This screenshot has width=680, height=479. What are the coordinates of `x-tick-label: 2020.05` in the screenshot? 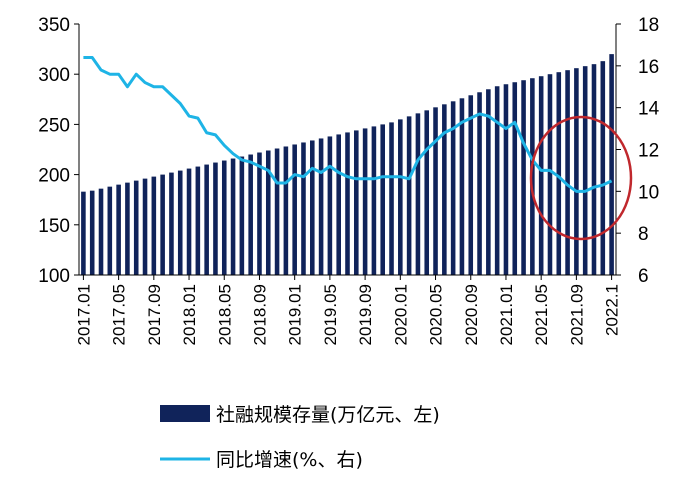 It's located at (436, 314).